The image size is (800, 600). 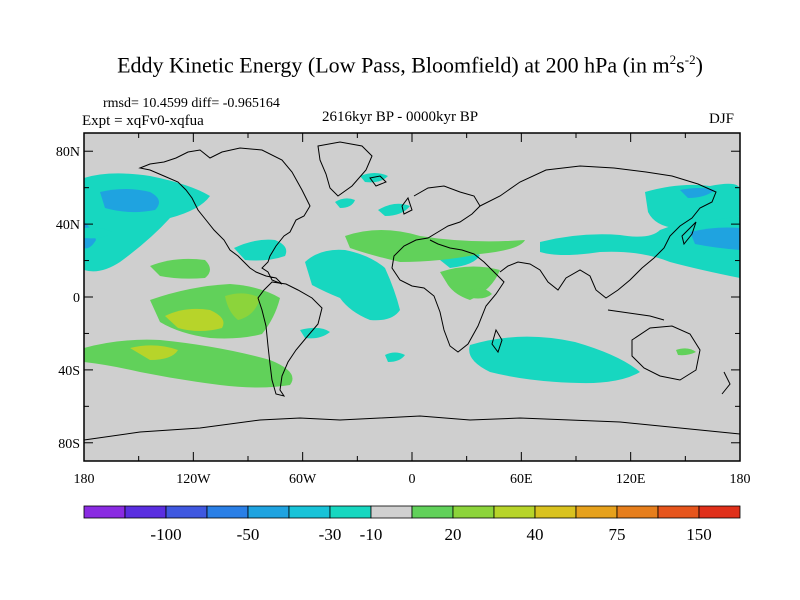 I want to click on colorbar: -100 -50 -30 -10 20 40 75 150, so click(x=412, y=524).